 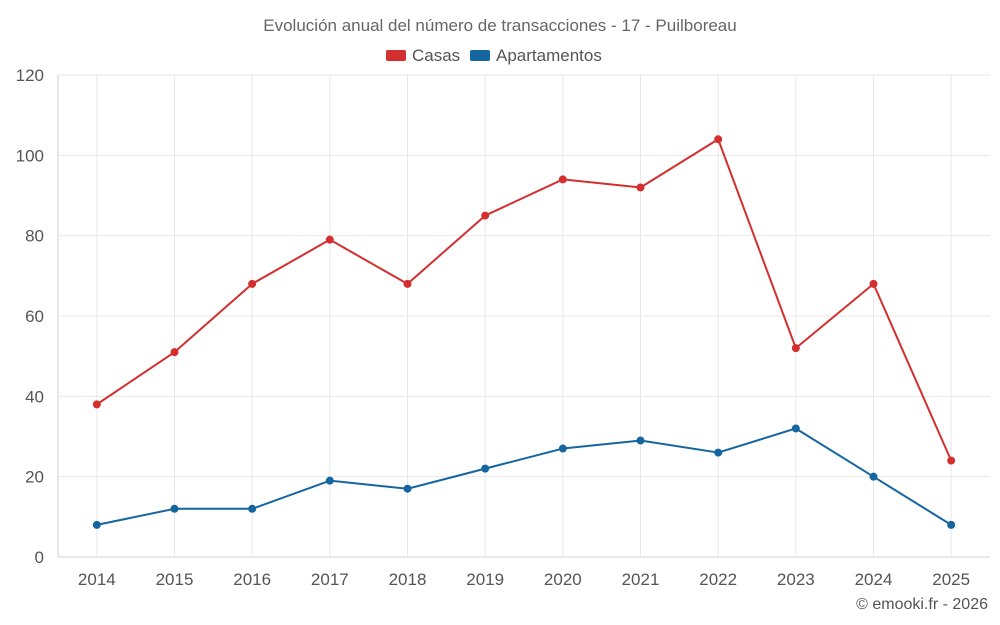 I want to click on x-tick-label-2019: 2019, so click(x=485, y=579).